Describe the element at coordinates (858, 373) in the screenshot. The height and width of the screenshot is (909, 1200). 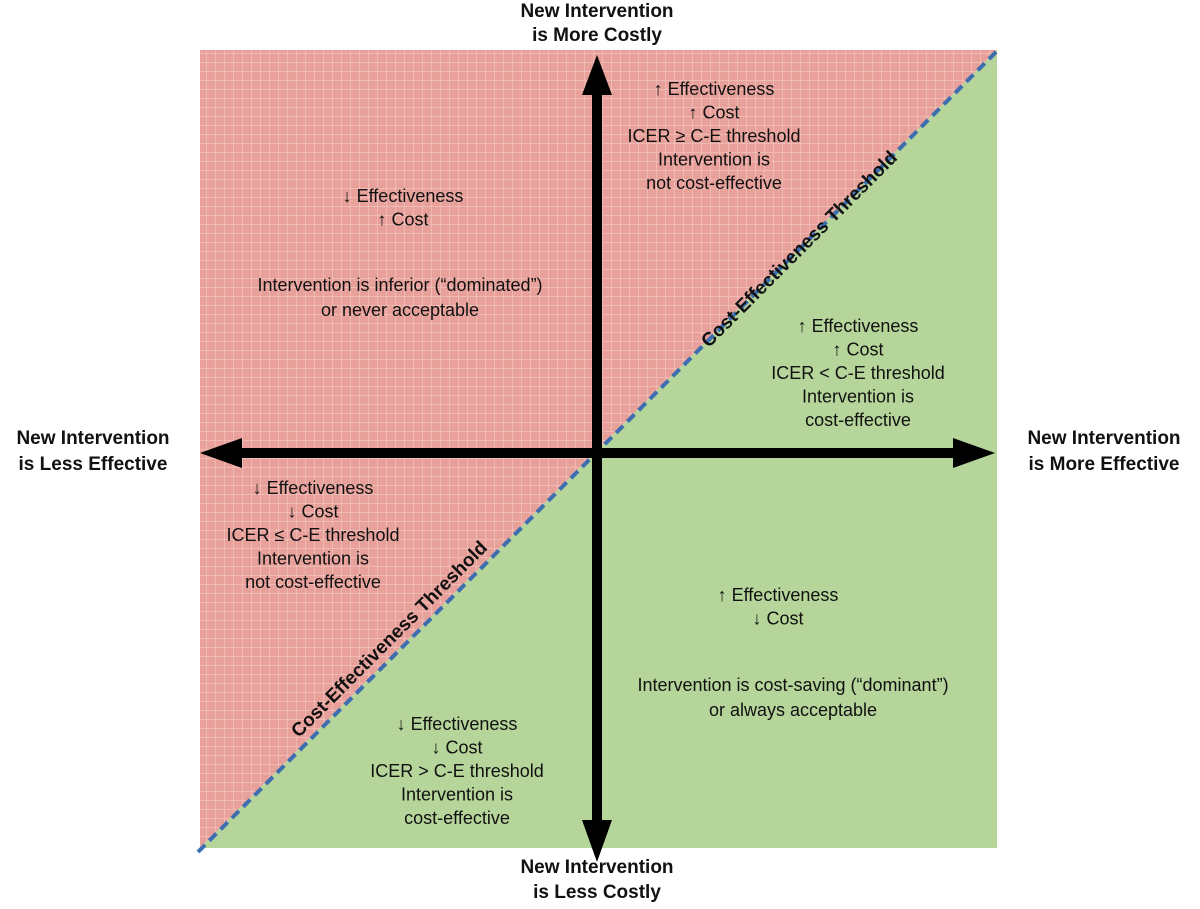
I see `region-line: ICER < C-E threshold` at that location.